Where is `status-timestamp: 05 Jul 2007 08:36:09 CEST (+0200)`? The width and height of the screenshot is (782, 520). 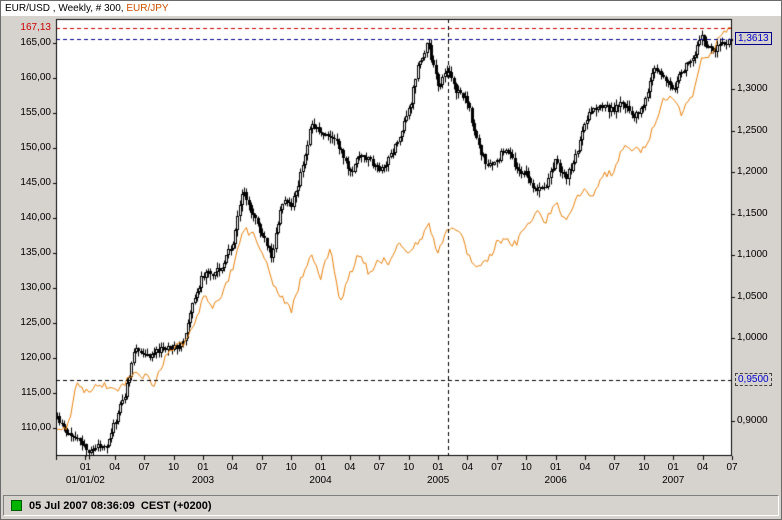 status-timestamp: 05 Jul 2007 08:36:09 CEST (+0200) is located at coordinates (120, 505).